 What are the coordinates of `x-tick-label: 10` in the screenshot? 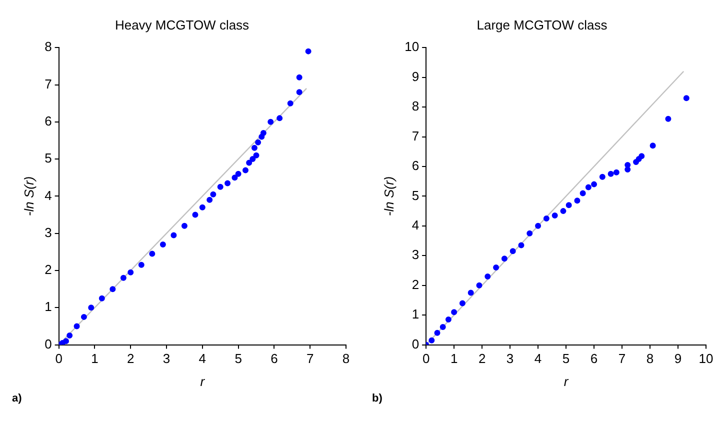 It's located at (706, 358).